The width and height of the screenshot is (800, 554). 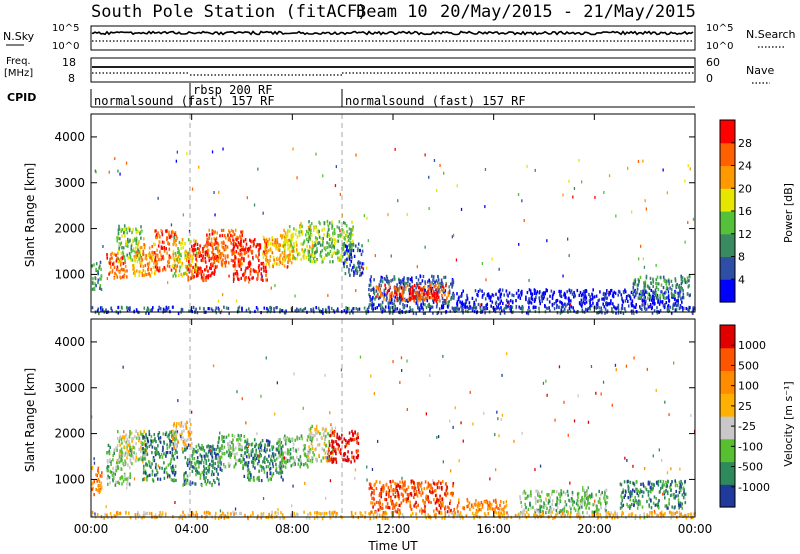 I want to click on y-tick-label: 1000, so click(x=69, y=274).